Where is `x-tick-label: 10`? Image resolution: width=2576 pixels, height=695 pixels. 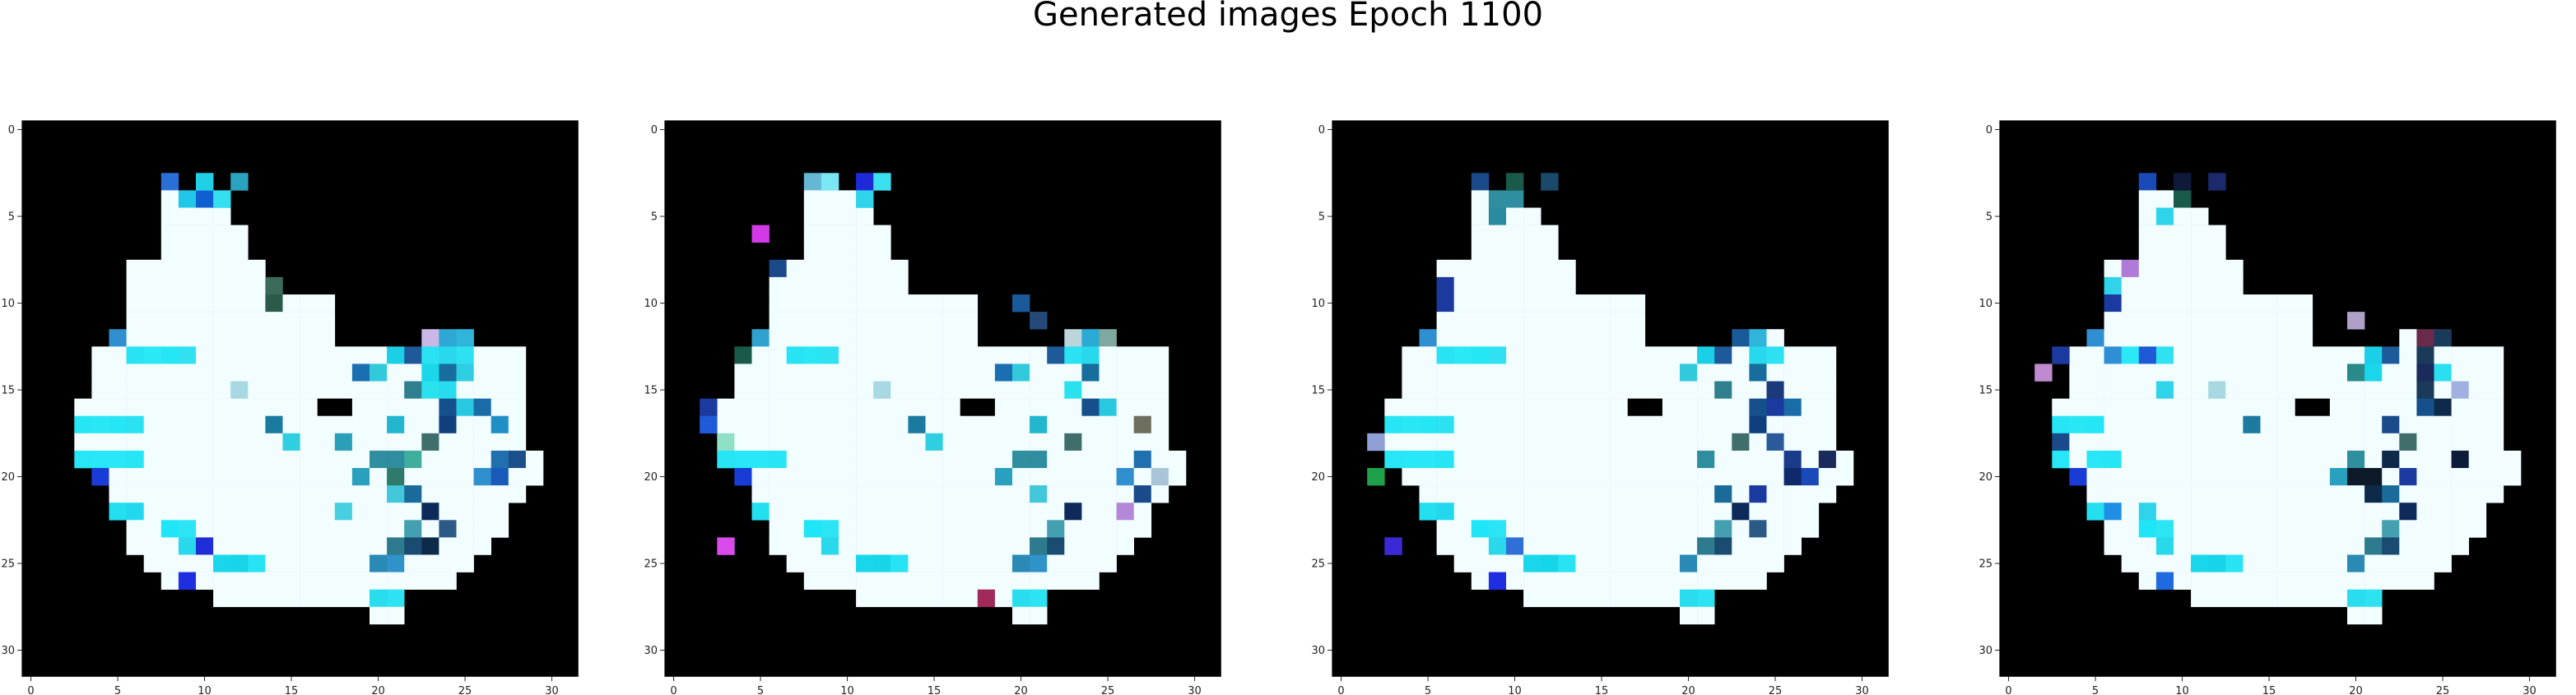
x-tick-label: 10 is located at coordinates (1515, 690).